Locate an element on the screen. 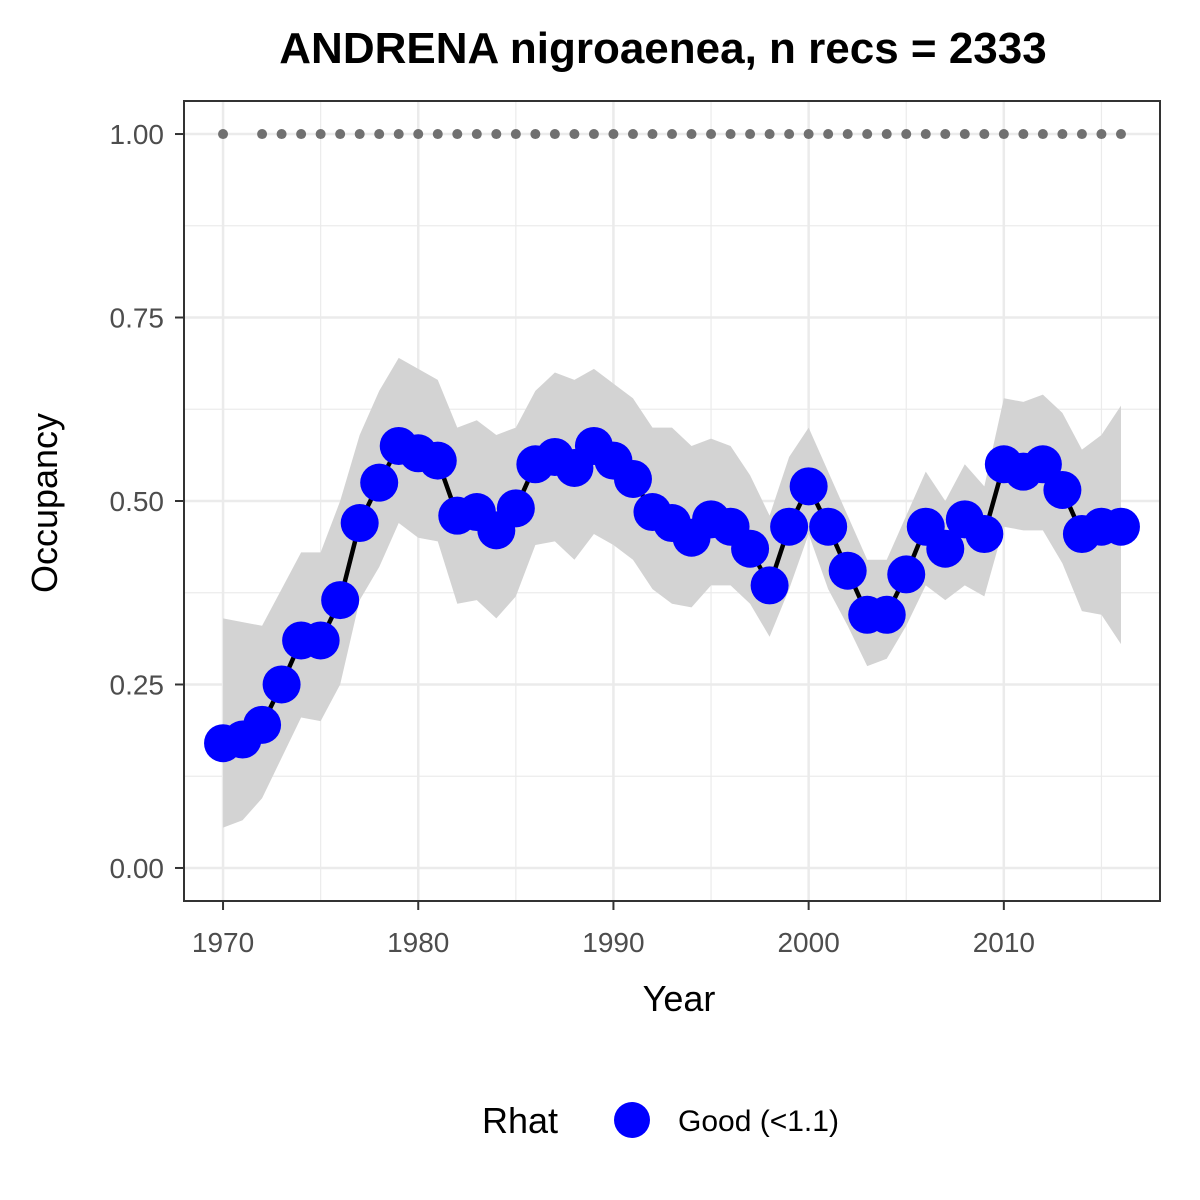 The width and height of the screenshot is (1200, 1200). record-dots-layer is located at coordinates (672, 134).